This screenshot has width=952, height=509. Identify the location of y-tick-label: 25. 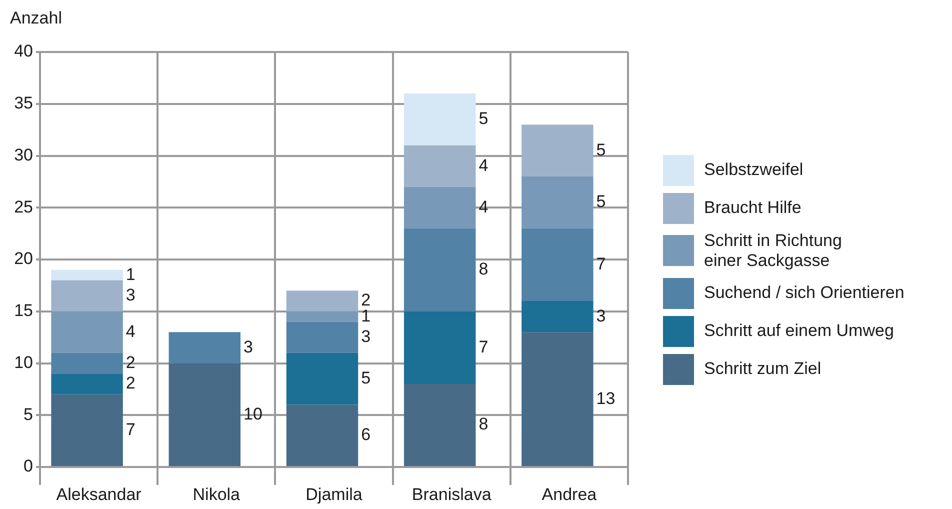
(23, 206).